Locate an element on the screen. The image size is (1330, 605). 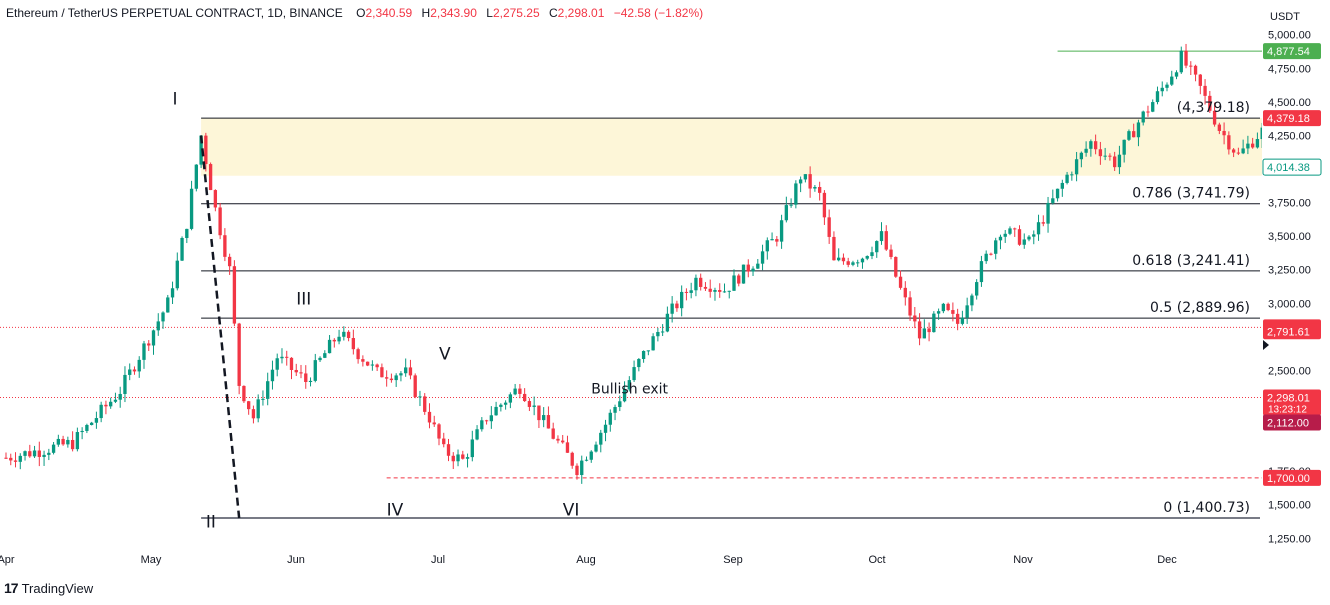
x-tick-label: May is located at coordinates (151, 560).